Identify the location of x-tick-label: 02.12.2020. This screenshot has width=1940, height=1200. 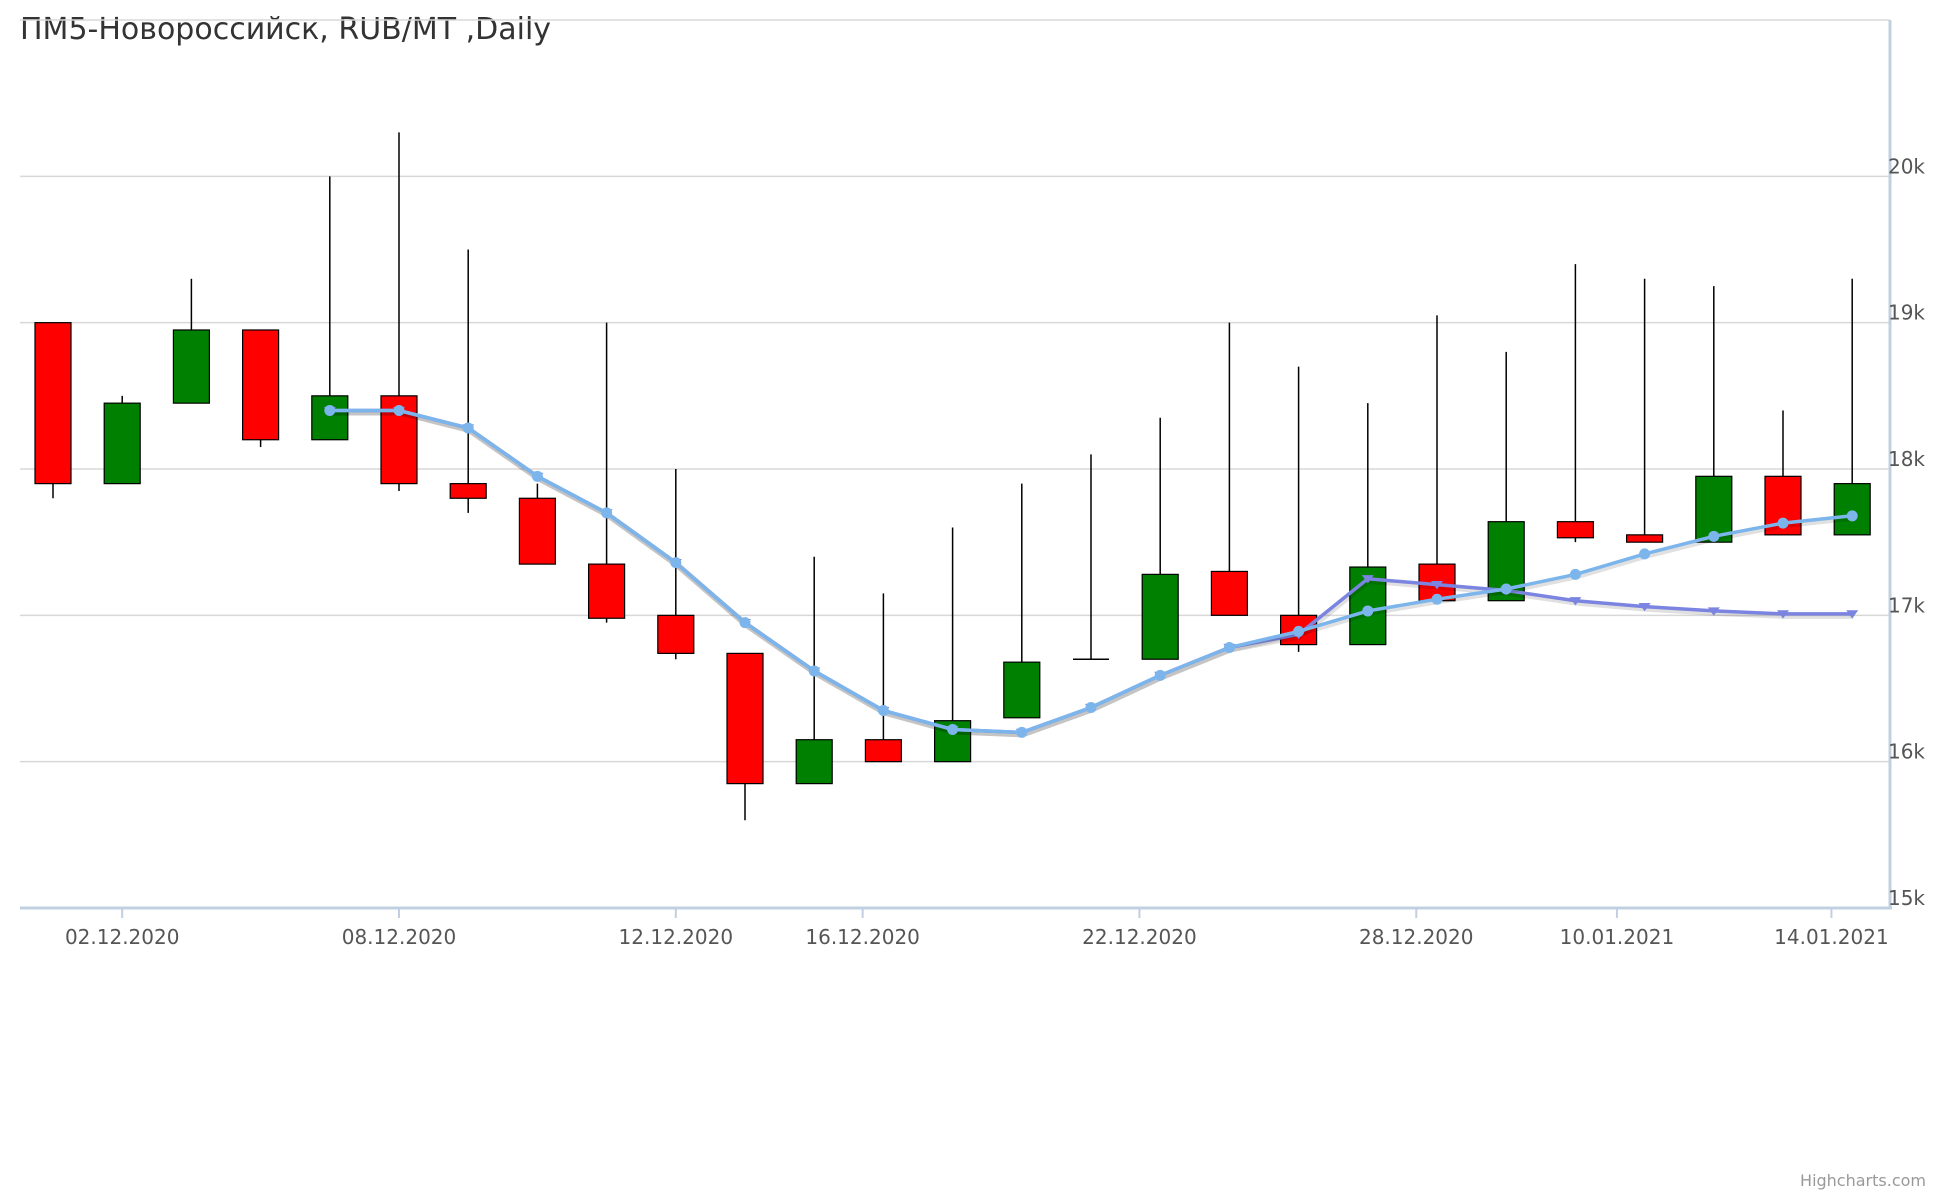
(122, 937).